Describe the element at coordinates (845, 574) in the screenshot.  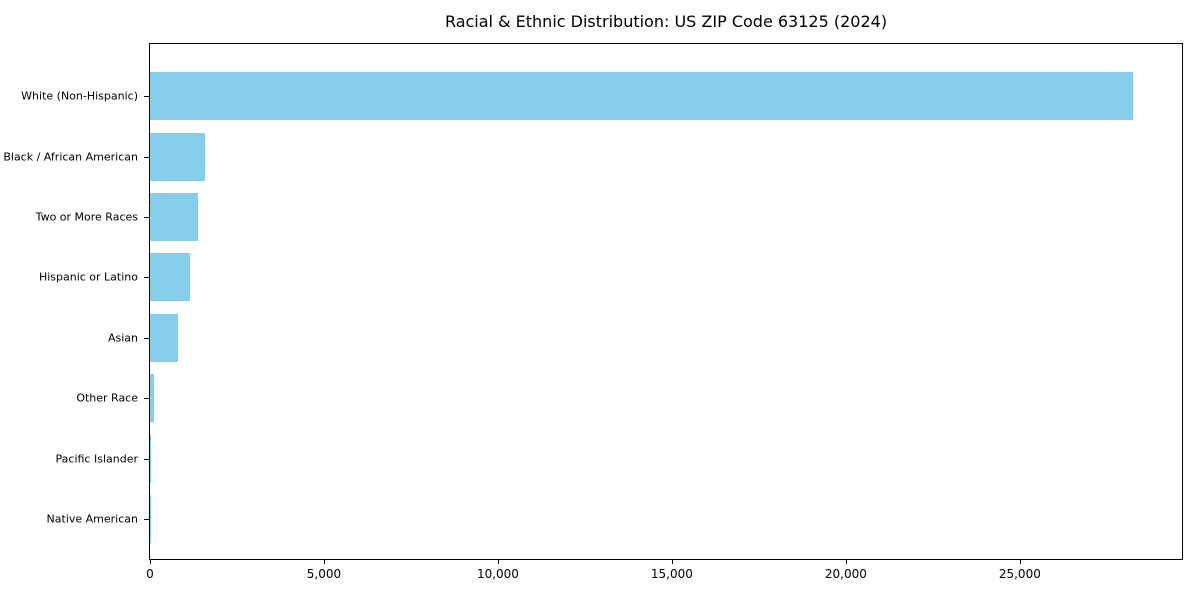
I see `x-tick-label: 20,000` at that location.